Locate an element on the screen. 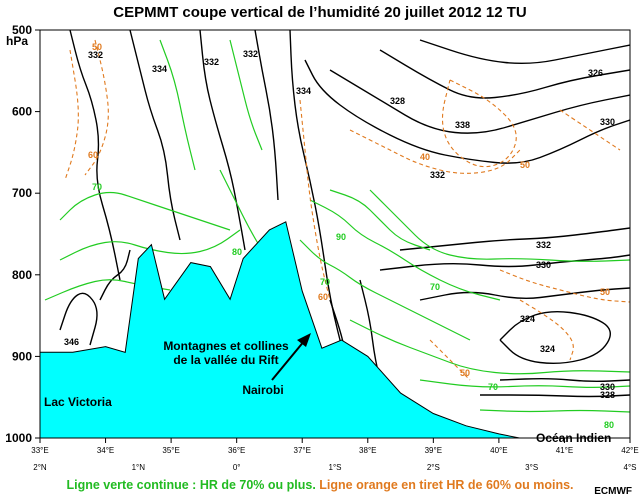 The height and width of the screenshot is (500, 640). x-lat-label-5: 3°S is located at coordinates (531, 467).